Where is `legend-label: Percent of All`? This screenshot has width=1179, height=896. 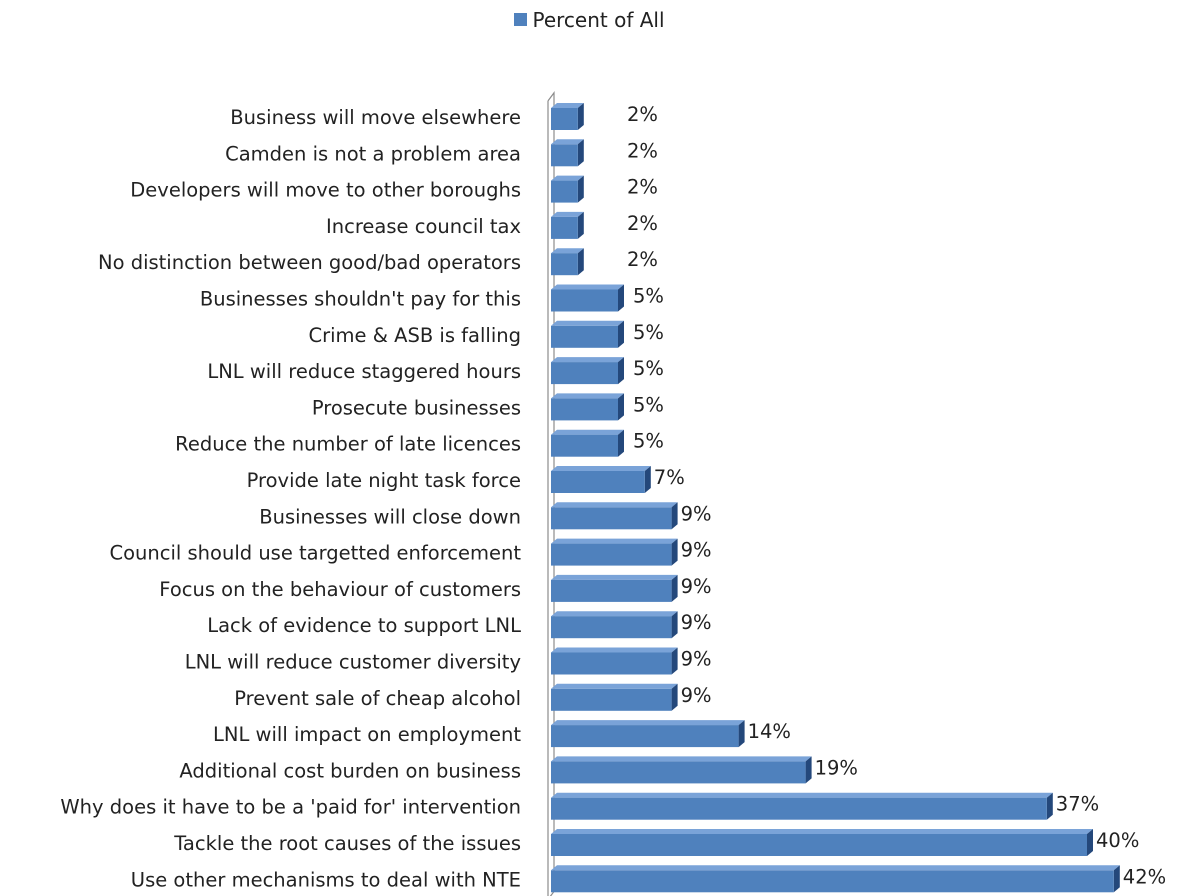
legend-label: Percent of All is located at coordinates (598, 20).